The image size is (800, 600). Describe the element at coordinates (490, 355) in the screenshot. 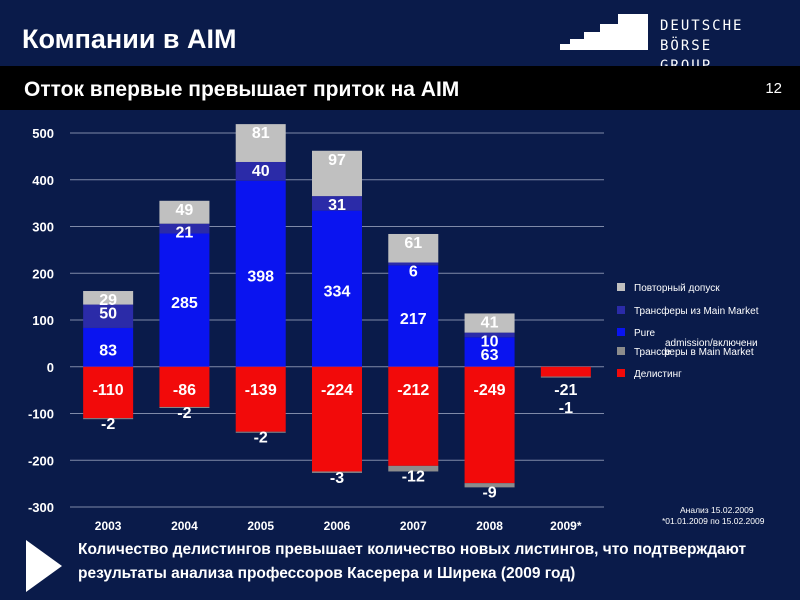

I see `data-label-pure: 63` at that location.